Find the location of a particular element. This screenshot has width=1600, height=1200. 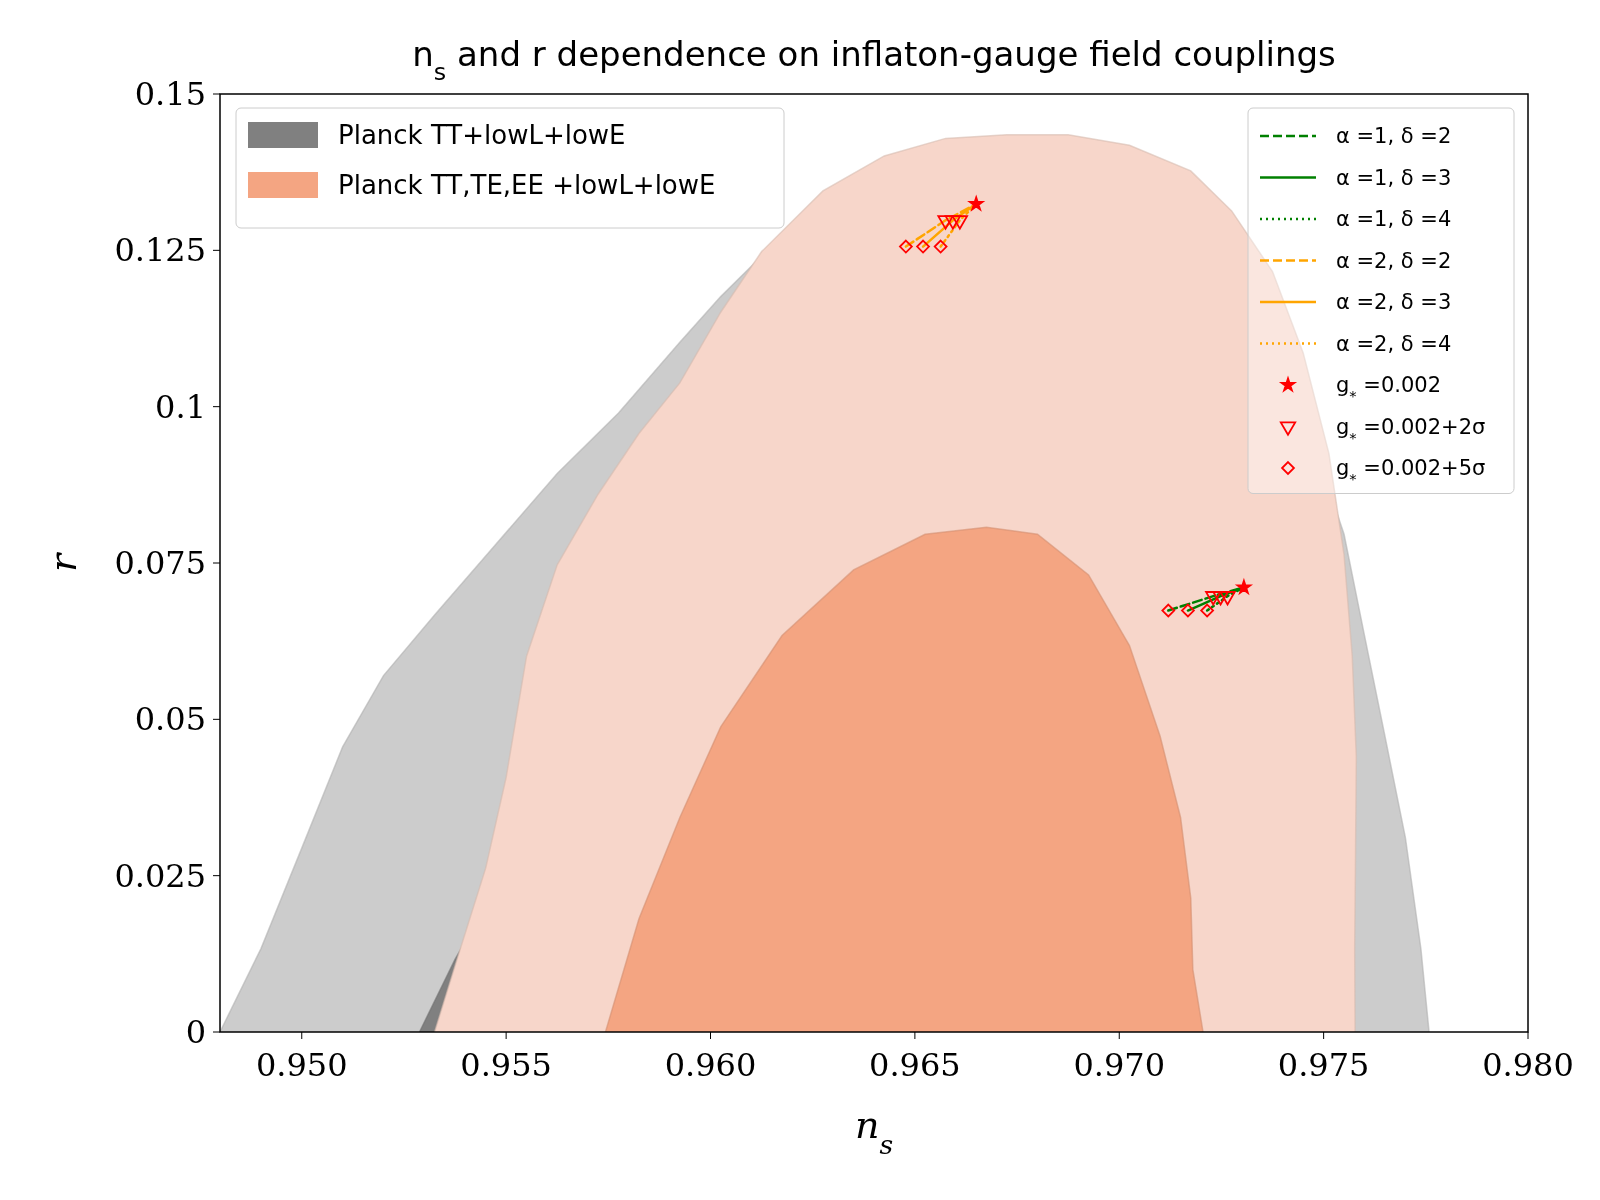

y-tick-label: 0.025 is located at coordinates (160, 875).